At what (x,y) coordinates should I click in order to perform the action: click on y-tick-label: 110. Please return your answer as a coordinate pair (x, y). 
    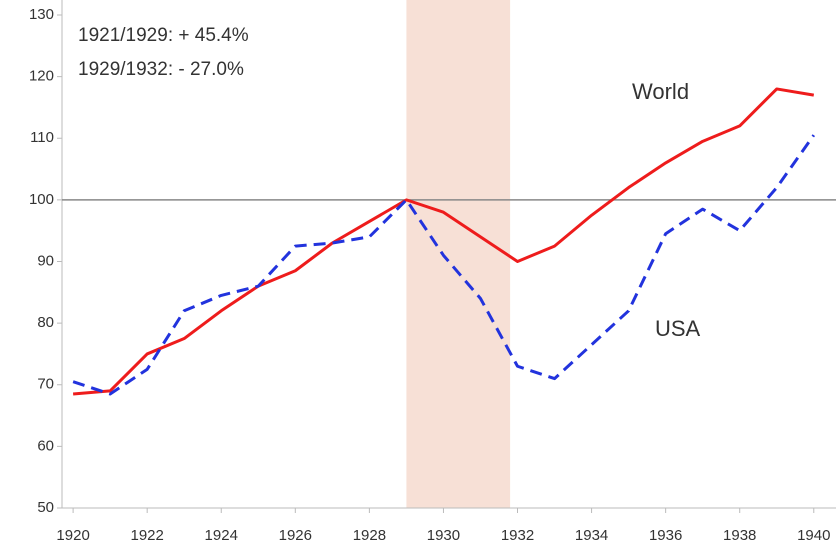
    Looking at the image, I should click on (42, 137).